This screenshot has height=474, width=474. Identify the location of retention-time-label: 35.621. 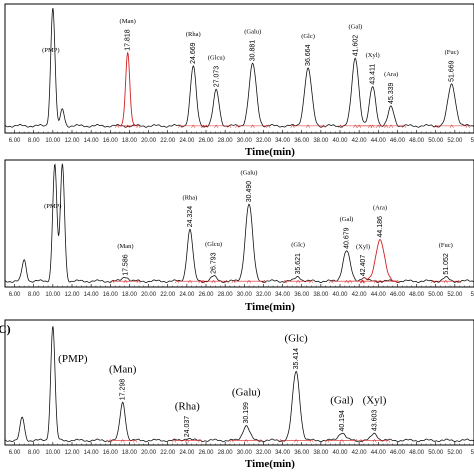
(298, 264).